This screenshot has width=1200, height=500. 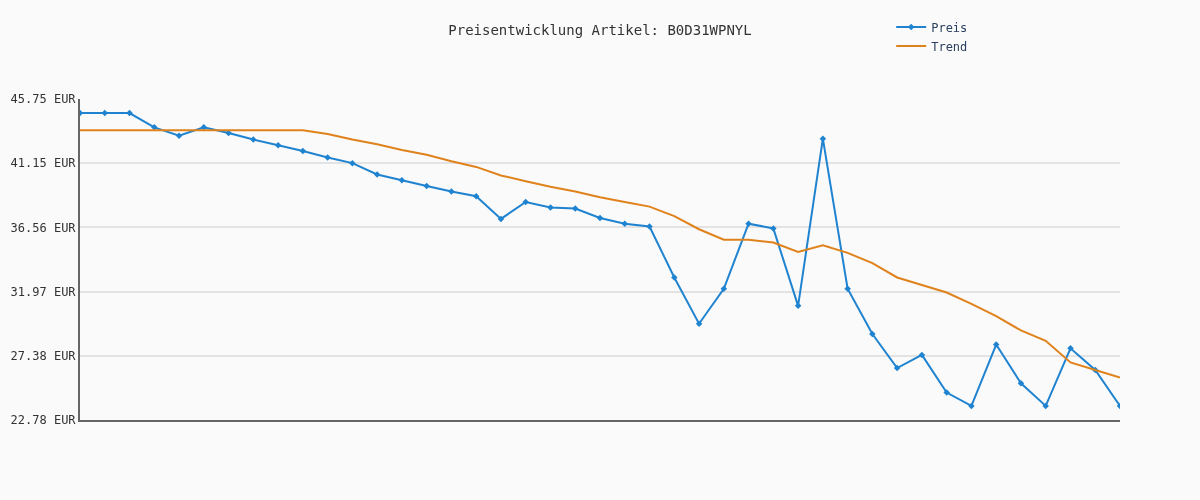 I want to click on legend-label: Preis, so click(x=949, y=27).